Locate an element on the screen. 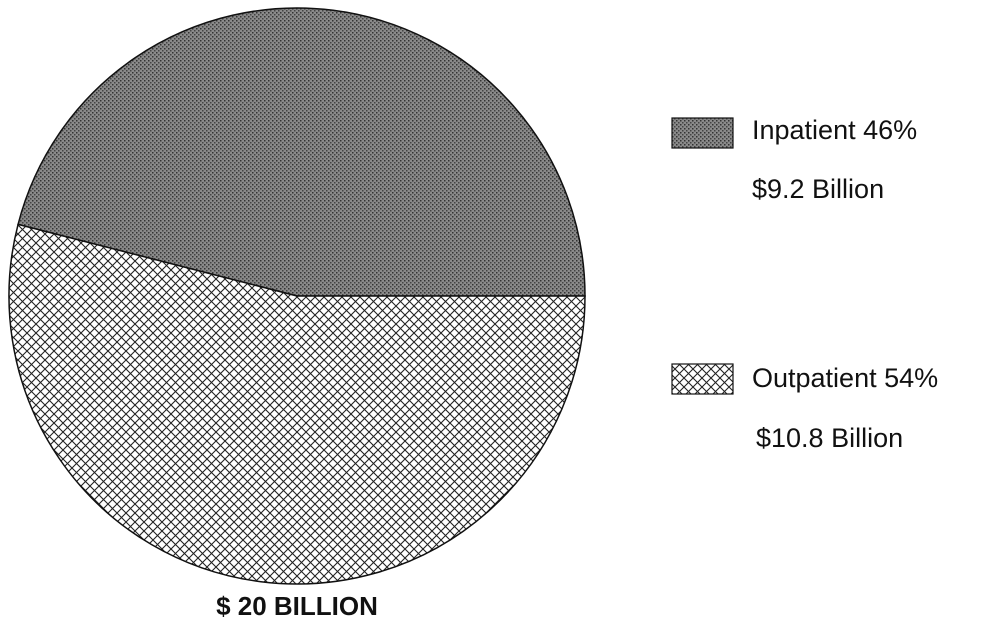 Image resolution: width=1002 pixels, height=631 pixels. total-label: $ 20 BILLION is located at coordinates (297, 606).